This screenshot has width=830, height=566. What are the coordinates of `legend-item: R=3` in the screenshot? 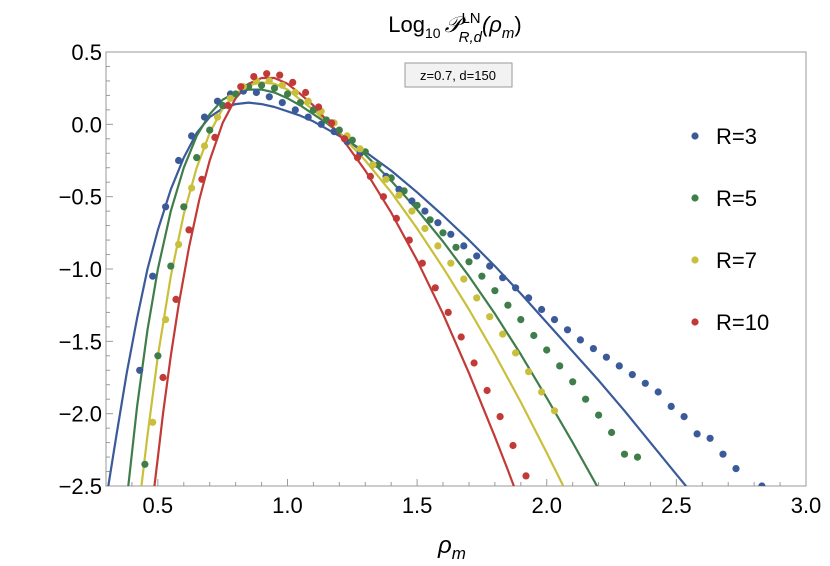 It's located at (724, 136).